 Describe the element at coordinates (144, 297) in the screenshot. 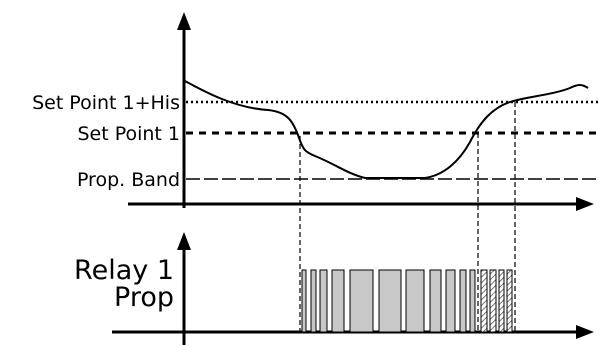

I see `relay-label-line2: Prop` at that location.